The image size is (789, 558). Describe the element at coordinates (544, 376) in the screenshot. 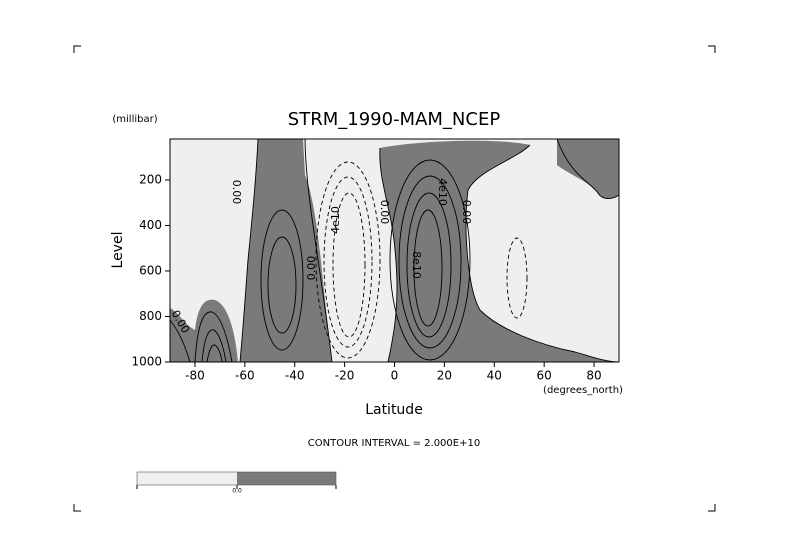

I see `x-tick-label: 60` at that location.